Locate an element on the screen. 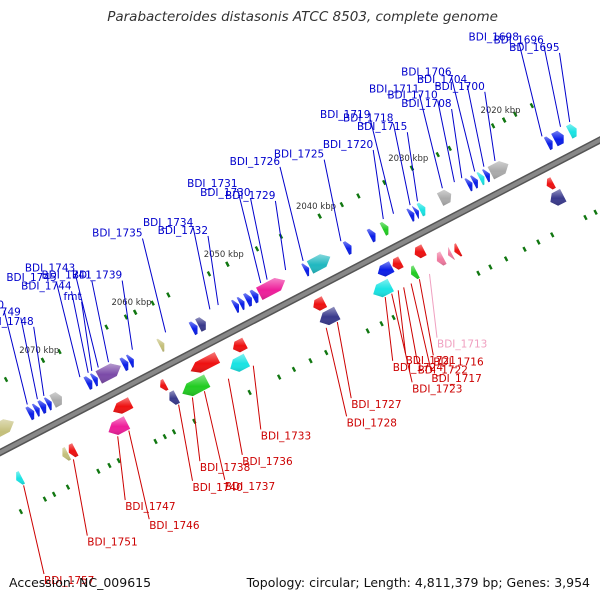  gene-label: BDI_1745 is located at coordinates (31, 278).